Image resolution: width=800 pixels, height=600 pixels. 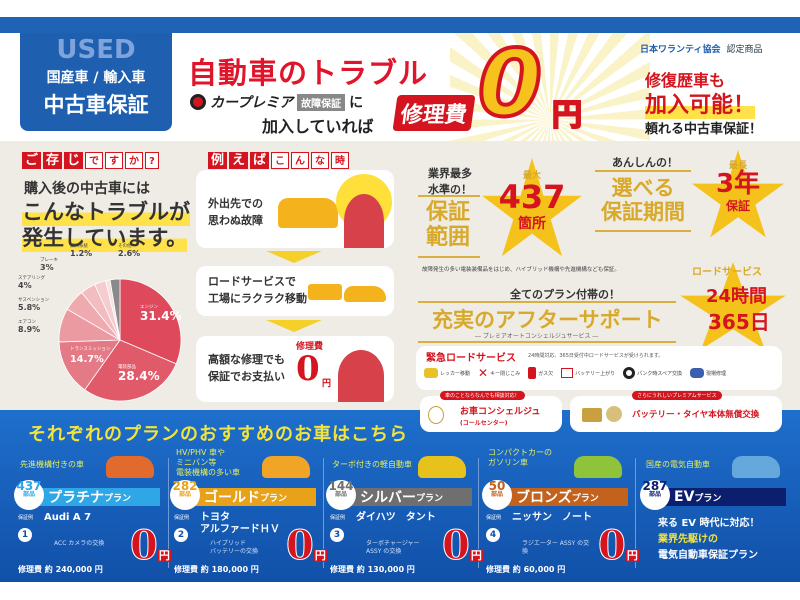 I want to click on plan-category: コンパクトカーの ガソリン車, so click(x=520, y=457).